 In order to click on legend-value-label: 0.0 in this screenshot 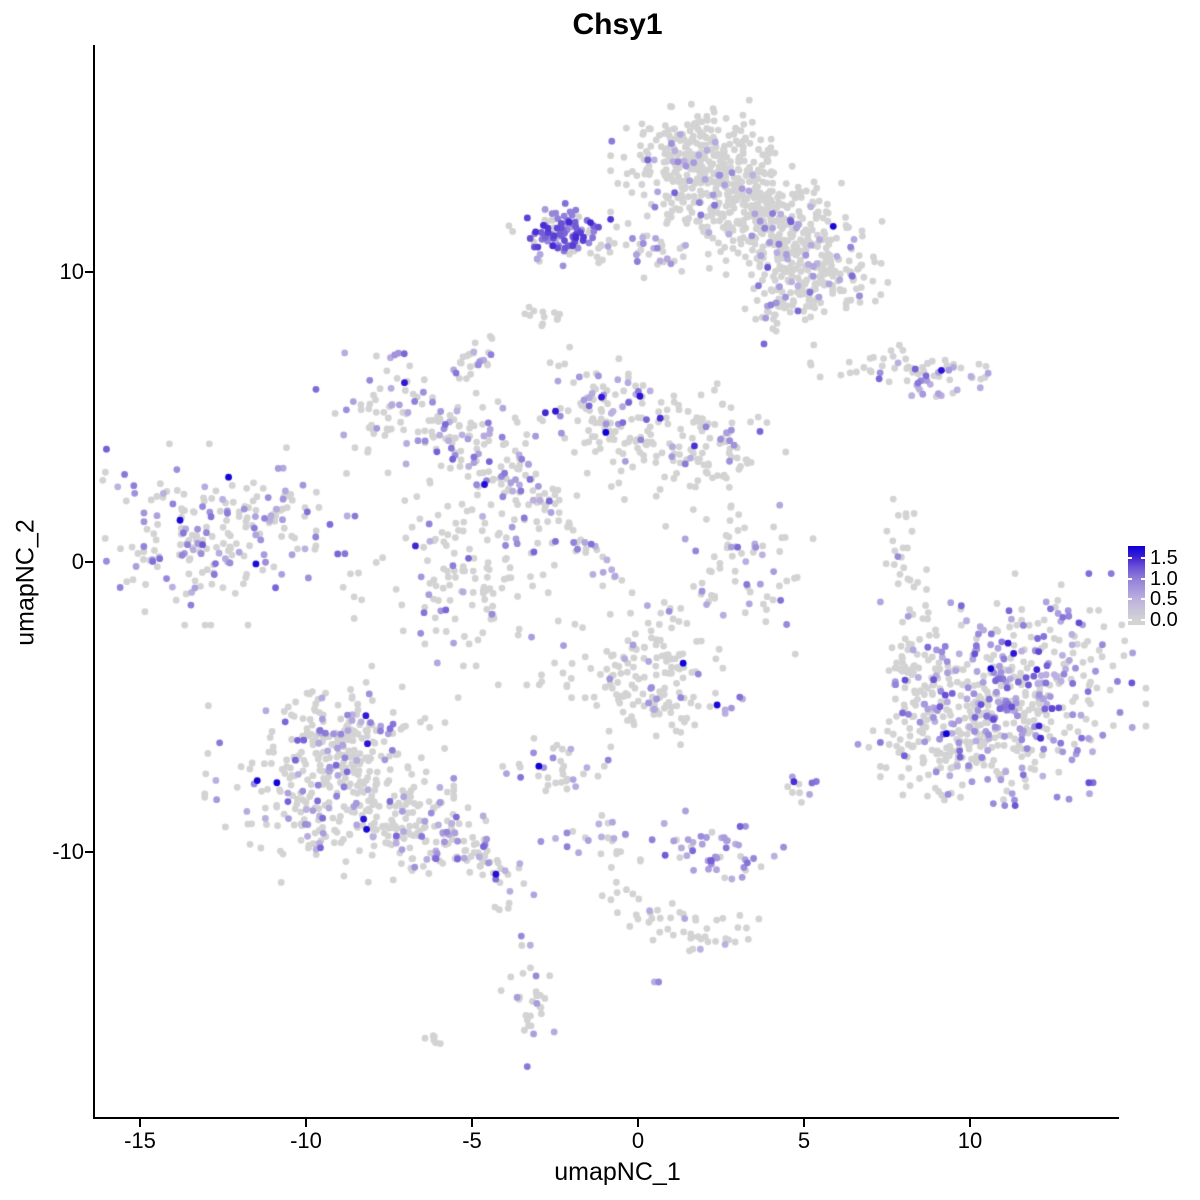, I will do `click(1164, 620)`.